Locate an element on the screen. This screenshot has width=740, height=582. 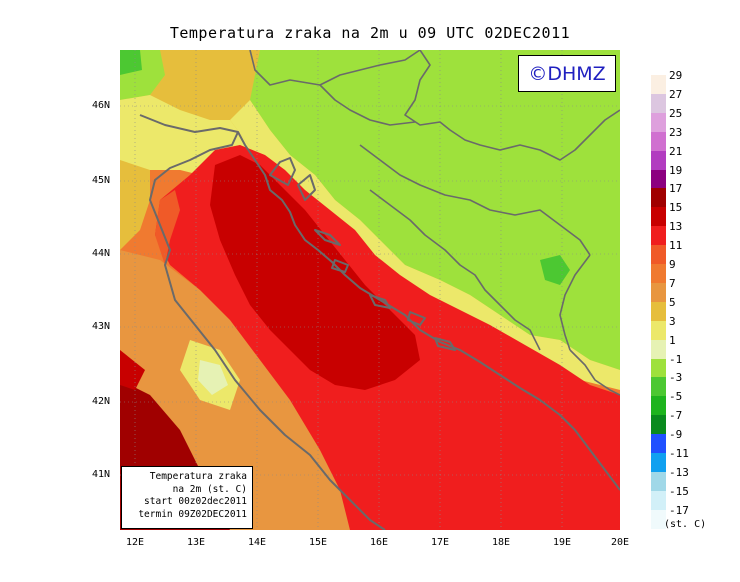
legend-label: 15 is located at coordinates (676, 208).